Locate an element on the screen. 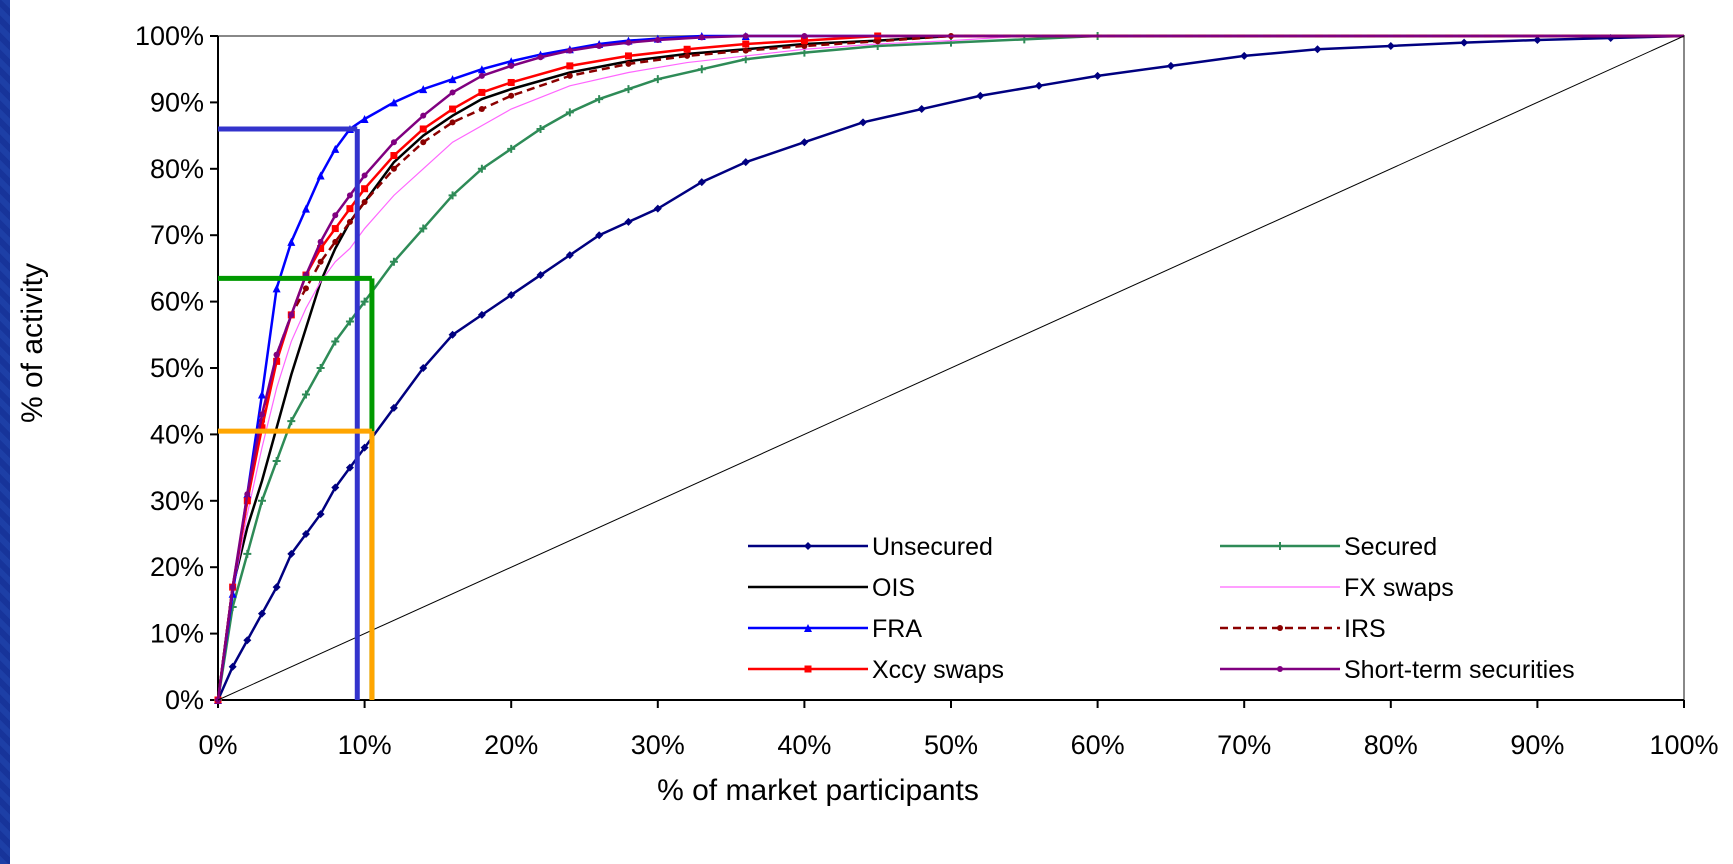  x-tick-label: 0% is located at coordinates (217, 745).